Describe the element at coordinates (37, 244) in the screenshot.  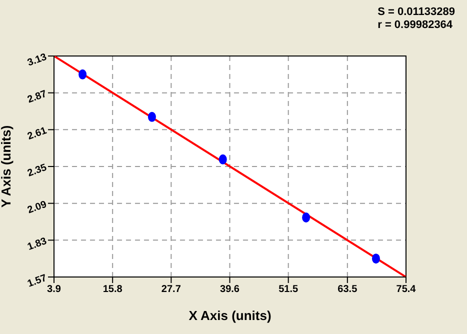
I see `y-tick-label: 1.83` at that location.